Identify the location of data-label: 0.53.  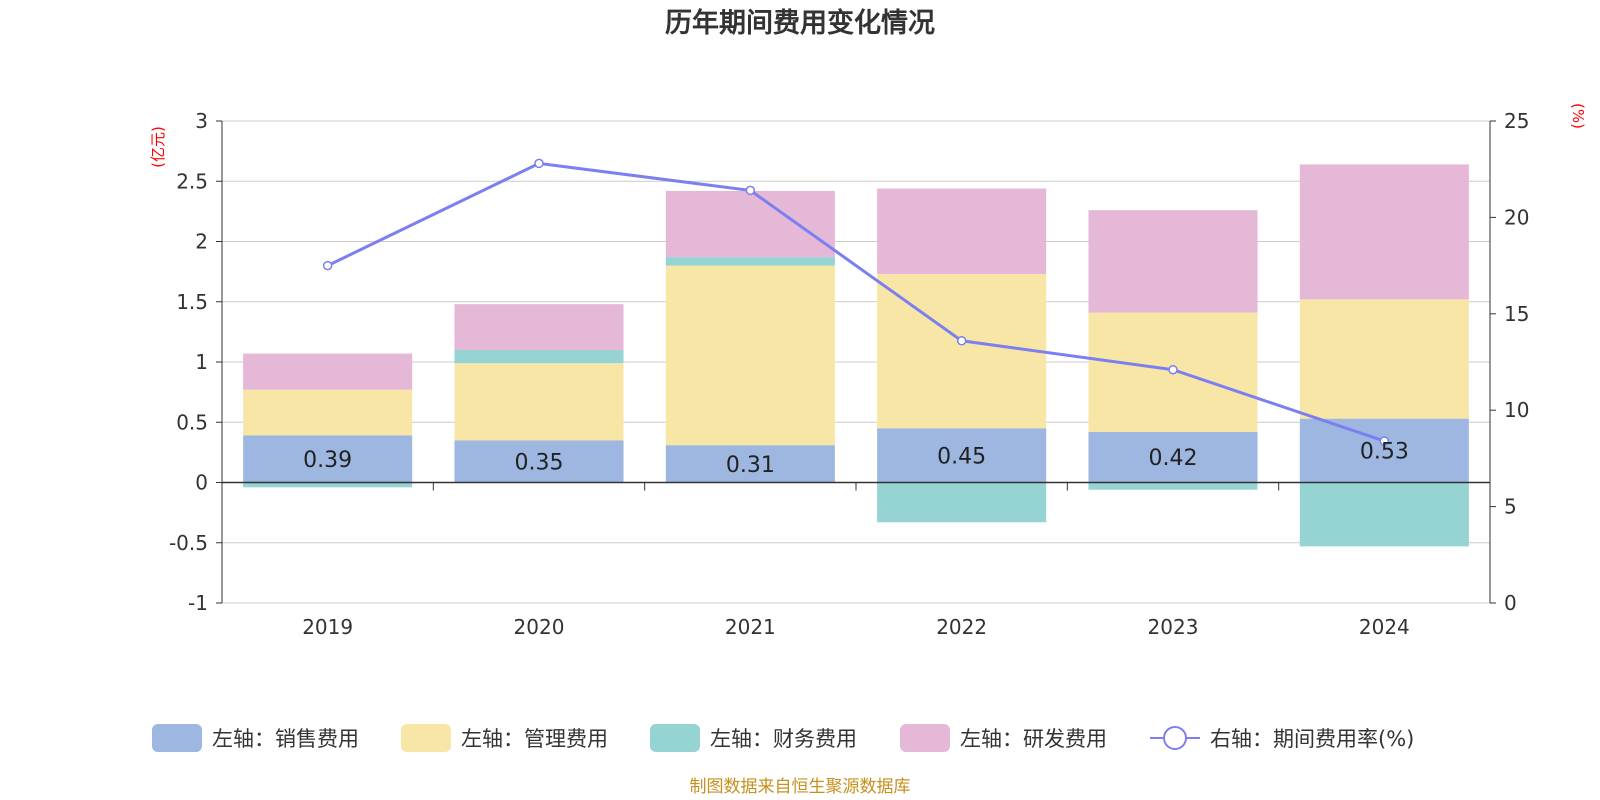
(1384, 452).